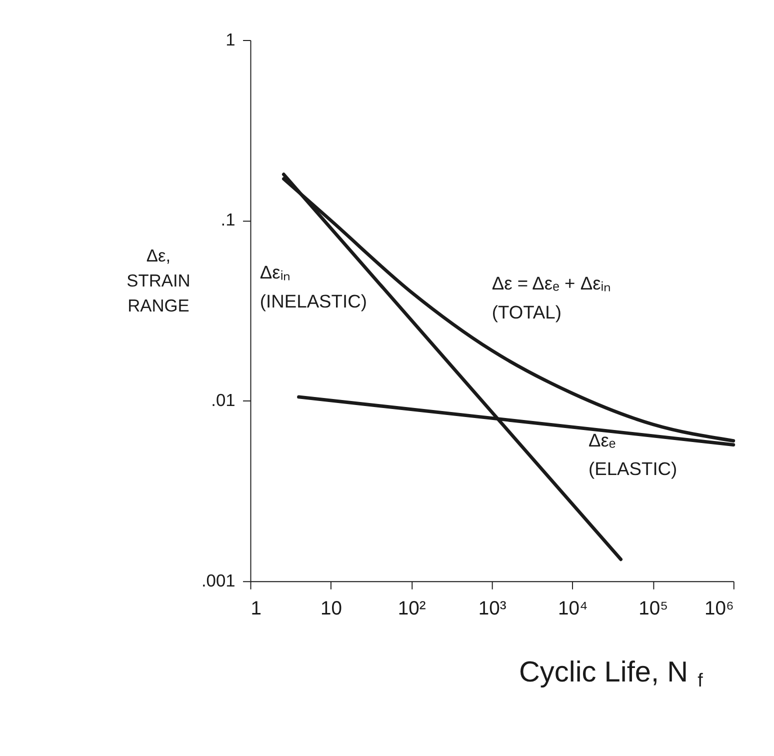 This screenshot has width=774, height=756. I want to click on x-tick-label: 10³, so click(492, 609).